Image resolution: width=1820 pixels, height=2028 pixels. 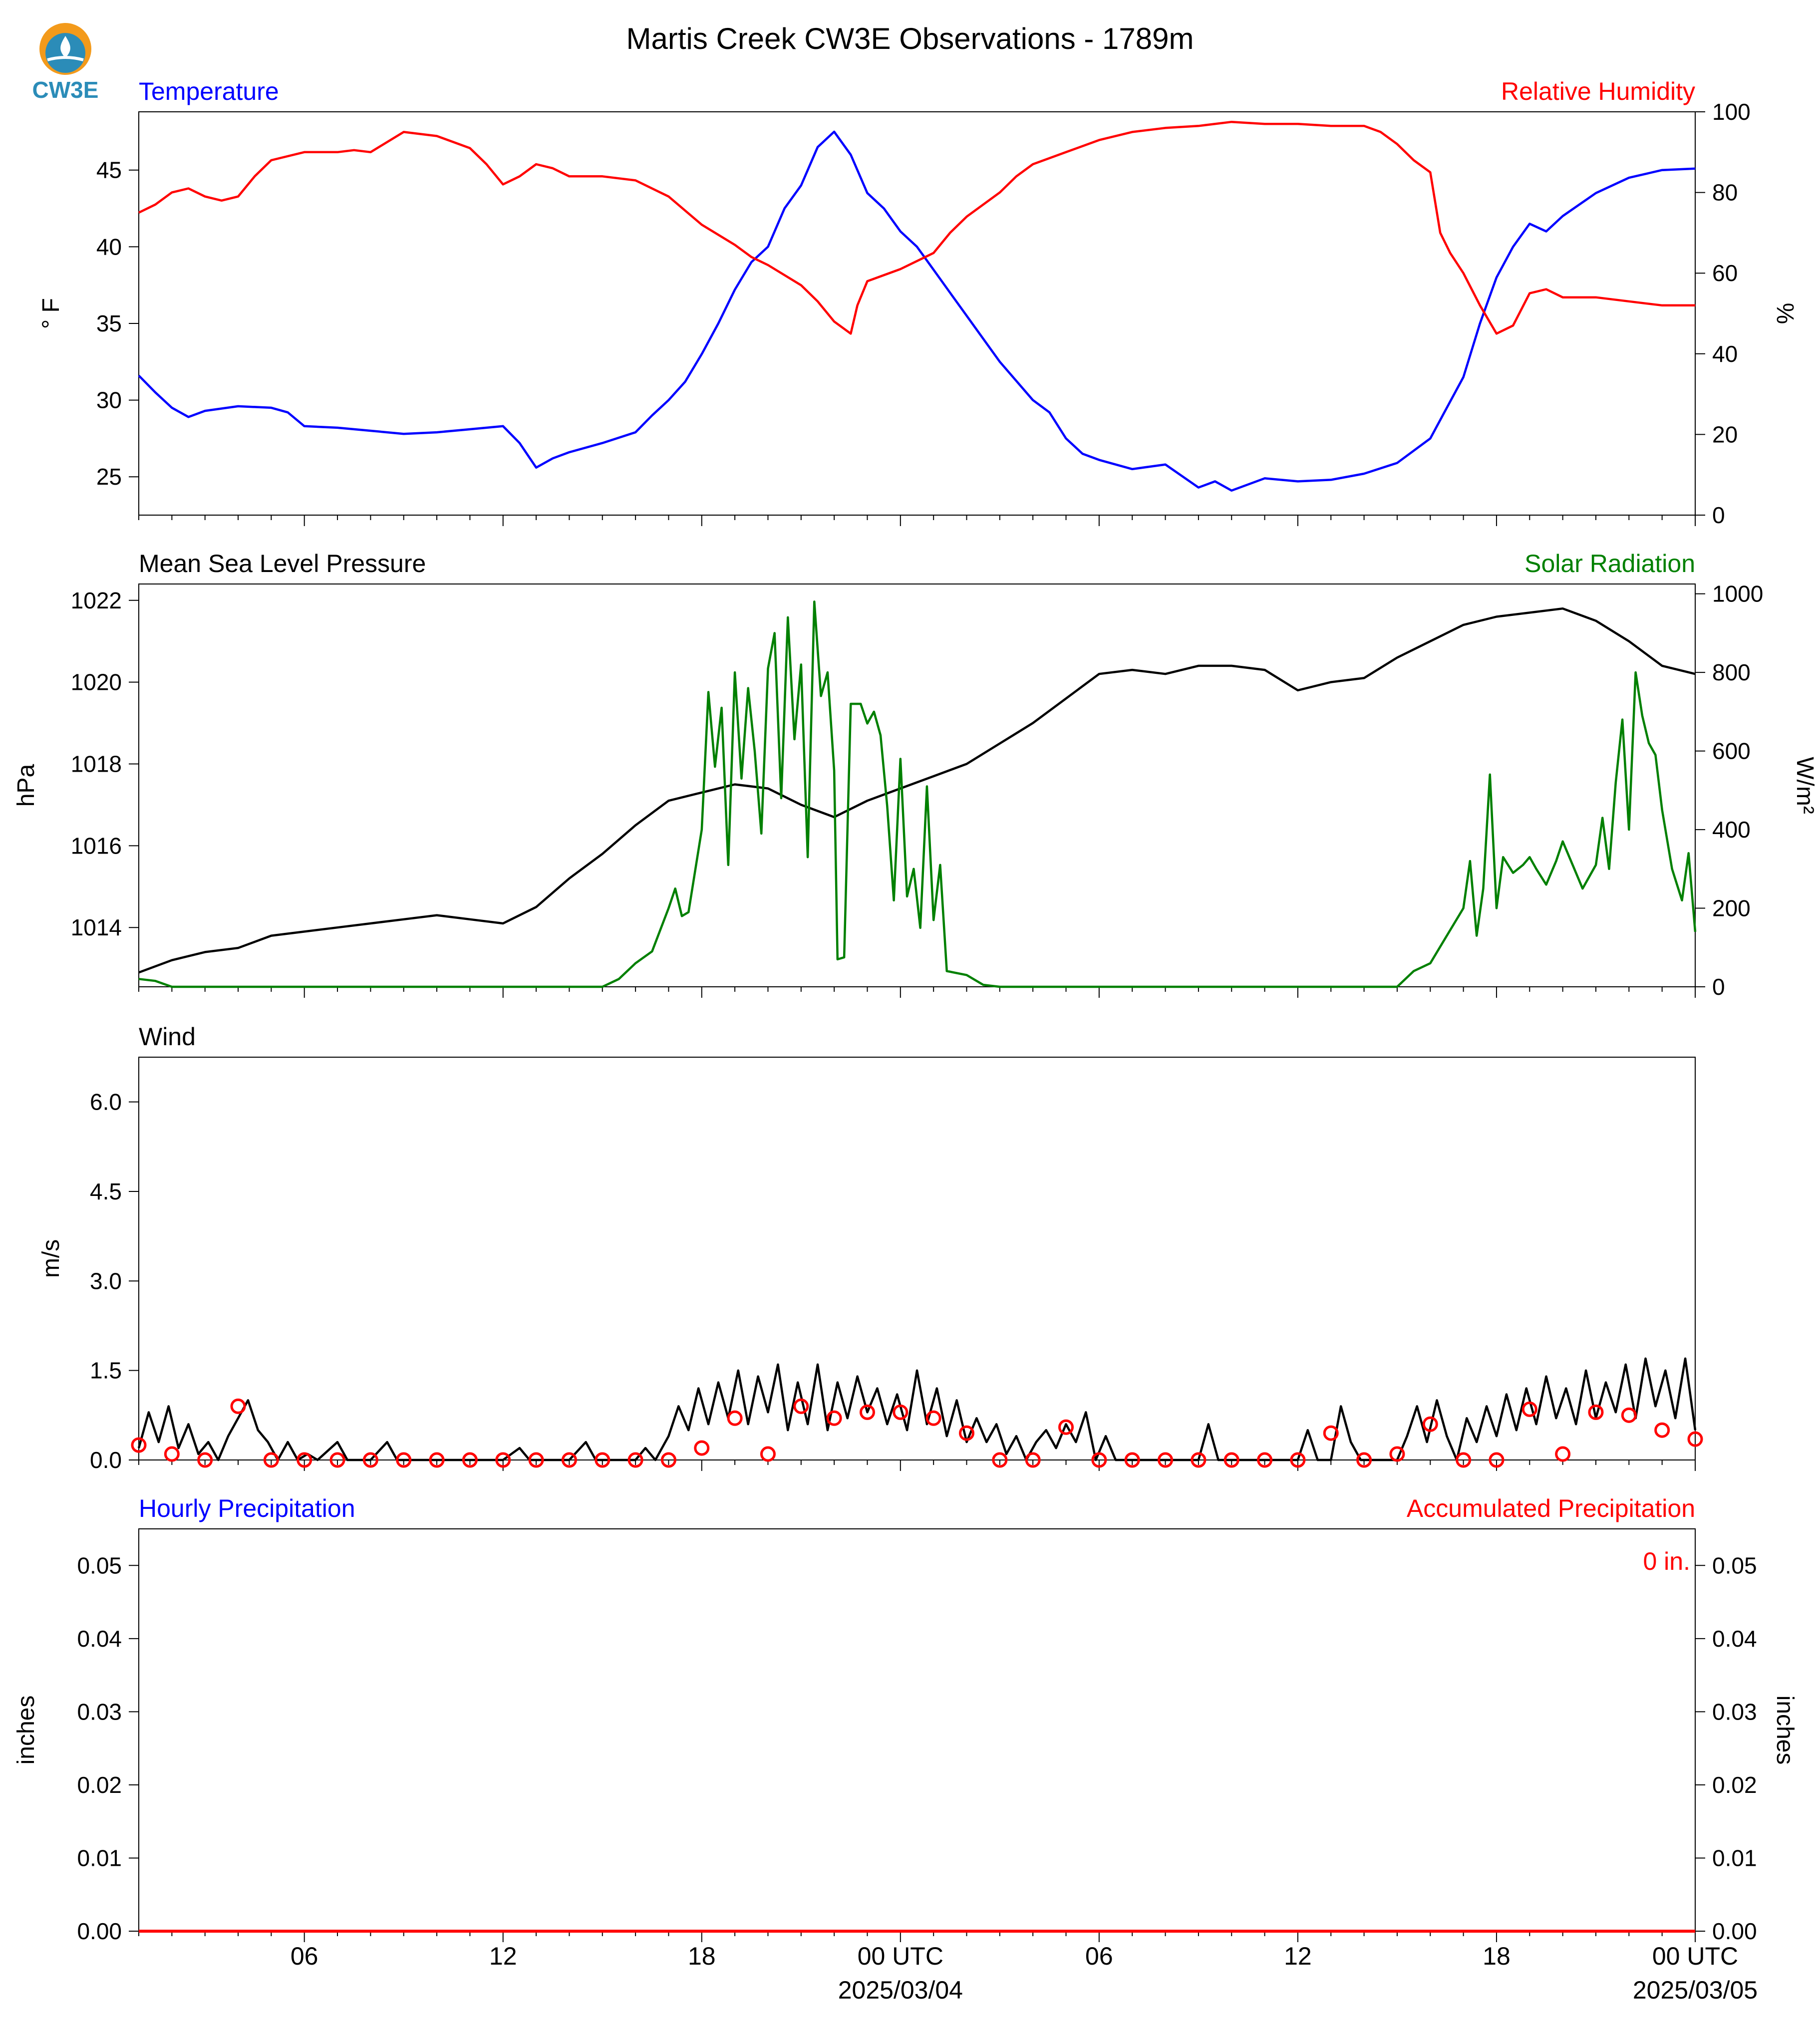 What do you see at coordinates (247, 1508) in the screenshot?
I see `panel-left-title: Hourly Precipitation` at bounding box center [247, 1508].